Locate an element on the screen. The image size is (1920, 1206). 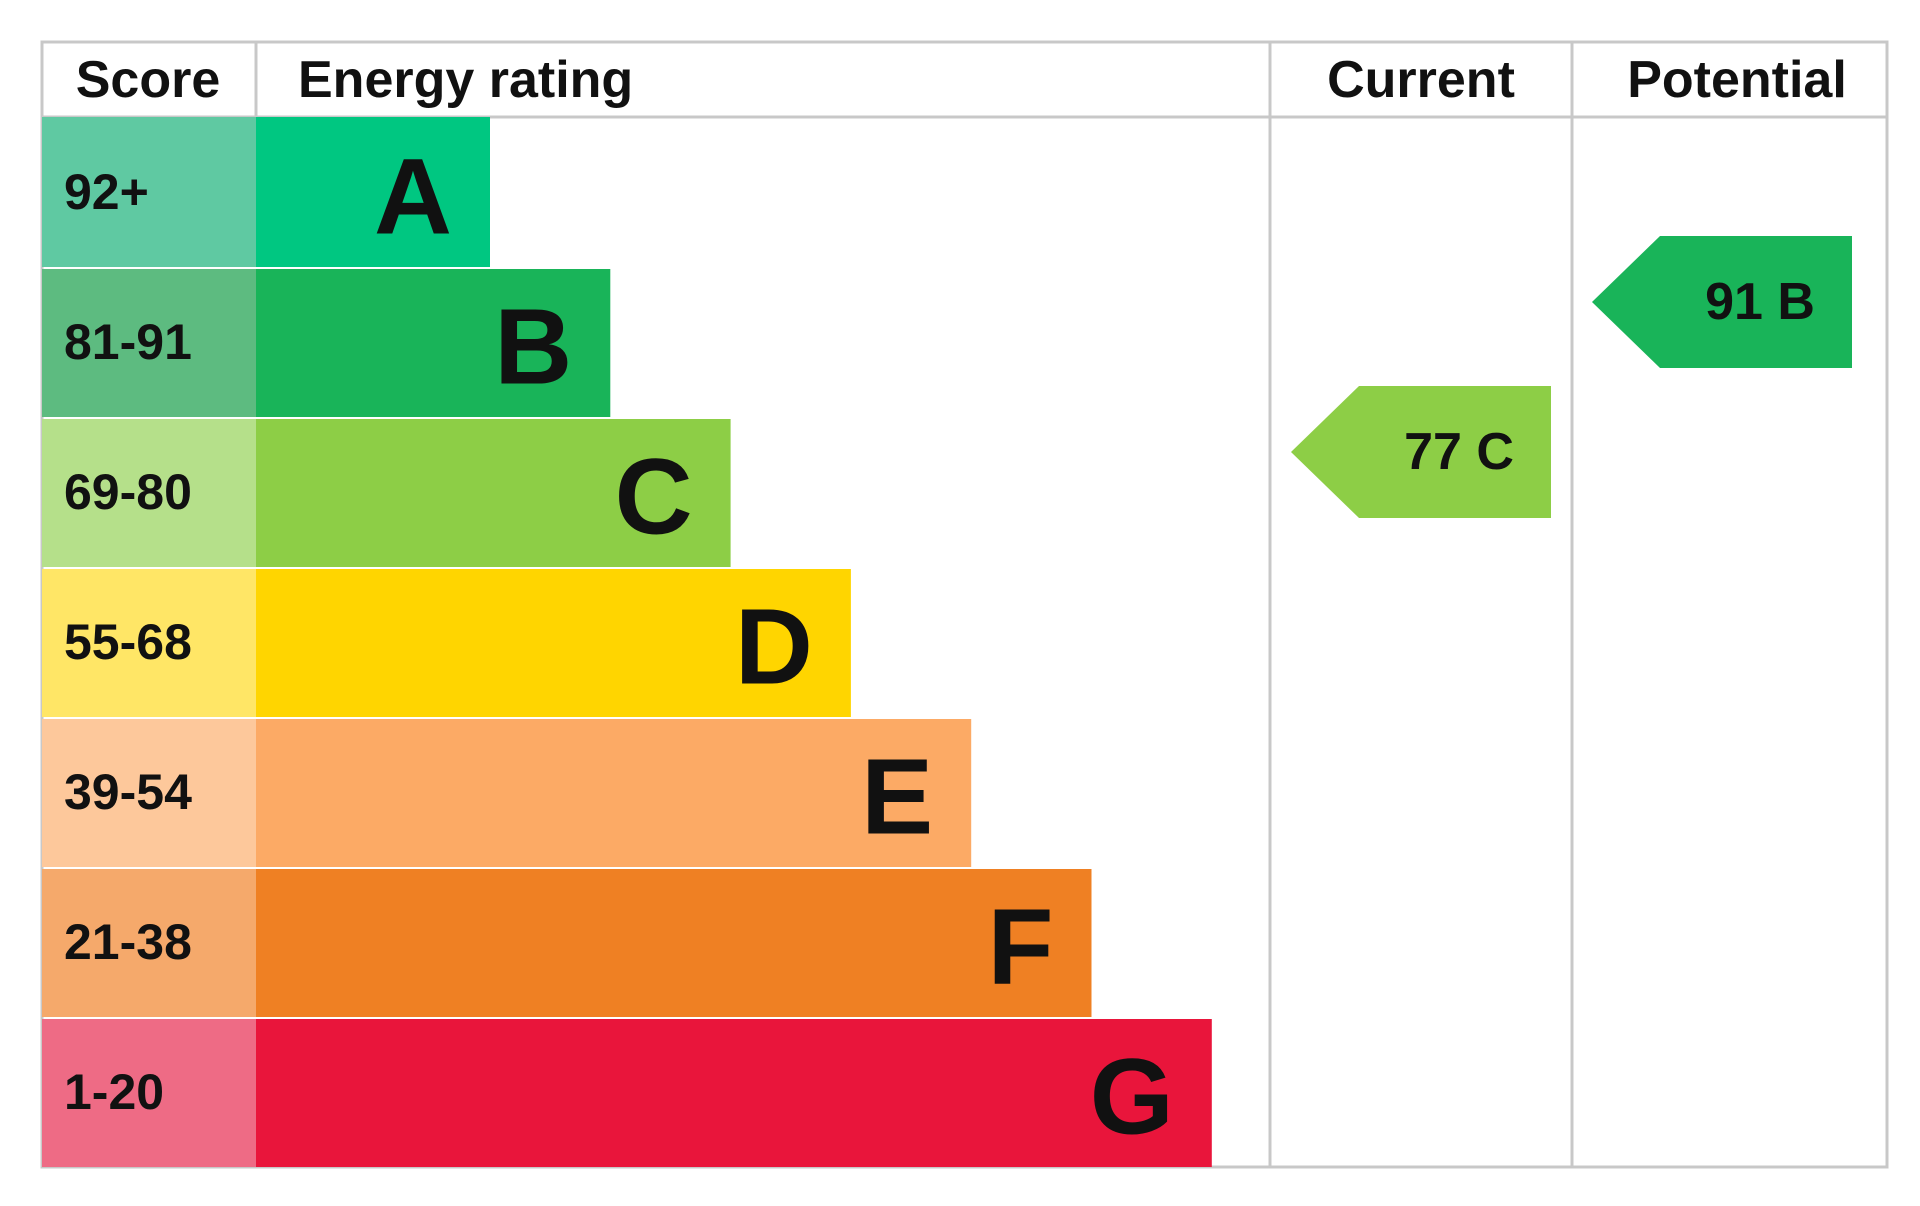
header-score: Score is located at coordinates (148, 80).